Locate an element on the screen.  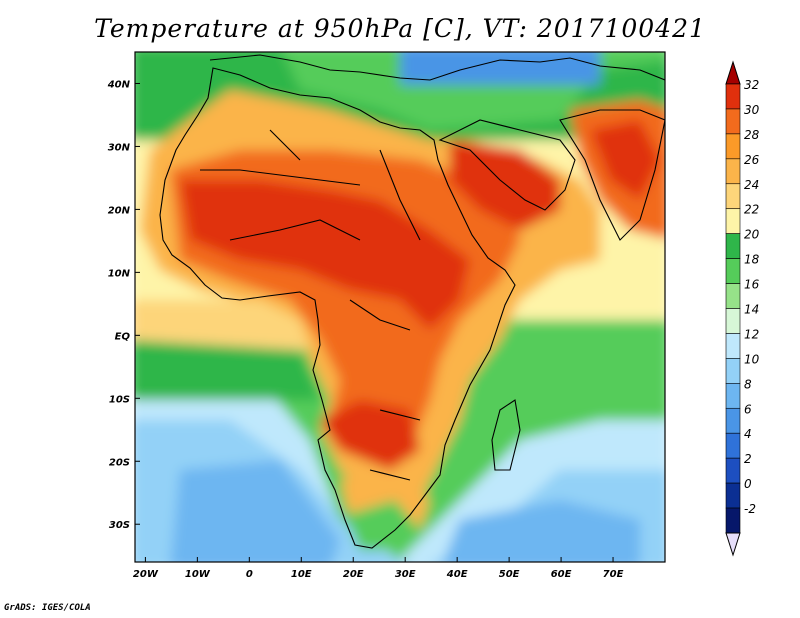
colorbar-label: 10 is located at coordinates (752, 359).